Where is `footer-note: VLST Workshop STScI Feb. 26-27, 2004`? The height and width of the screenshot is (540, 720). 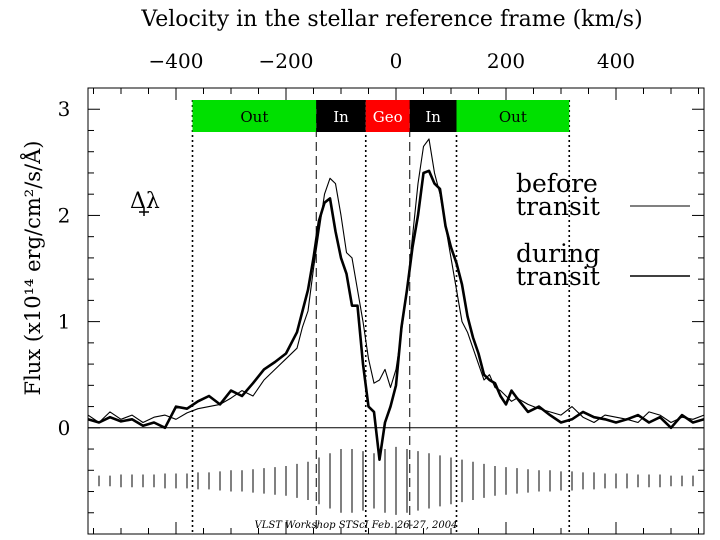
footer-note: VLST Workshop STScI Feb. 26-27, 2004 is located at coordinates (356, 525).